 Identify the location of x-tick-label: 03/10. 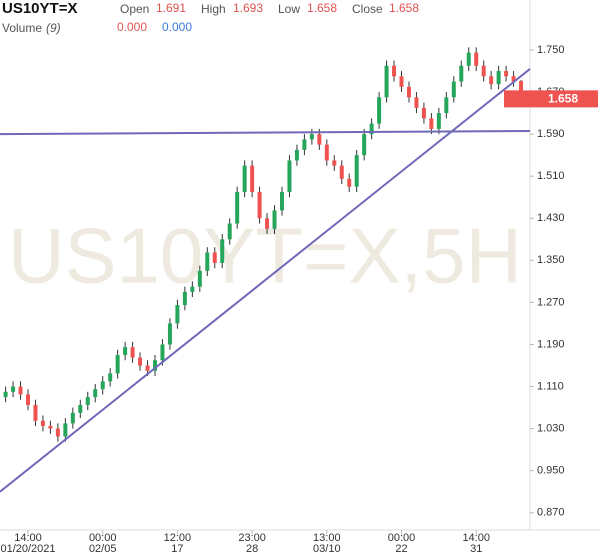
(327, 549).